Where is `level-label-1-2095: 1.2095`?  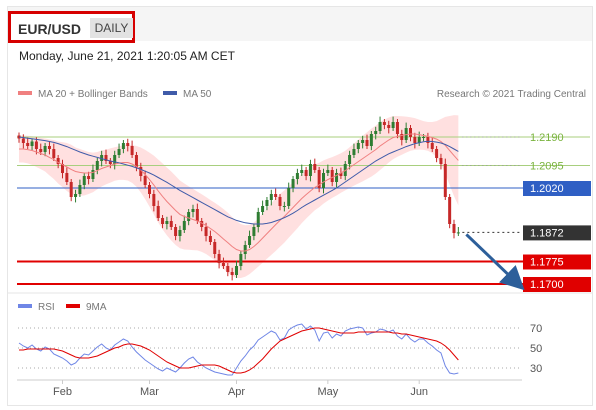 level-label-1-2095: 1.2095 is located at coordinates (547, 167).